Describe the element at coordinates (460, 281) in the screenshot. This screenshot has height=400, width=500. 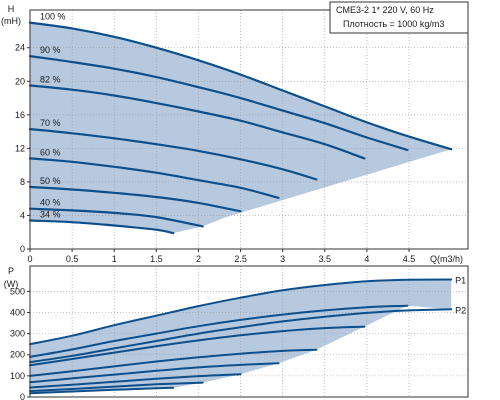
I see `power-curve-label-p1: P1` at that location.